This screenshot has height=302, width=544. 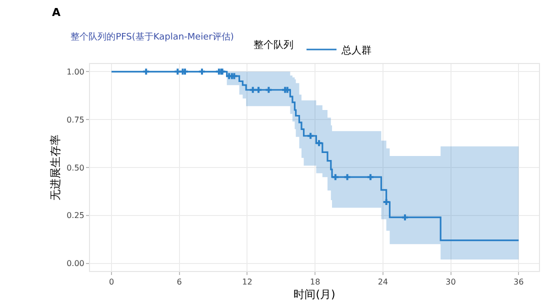 What do you see at coordinates (519, 282) in the screenshot?
I see `x-tick-label: 36` at bounding box center [519, 282].